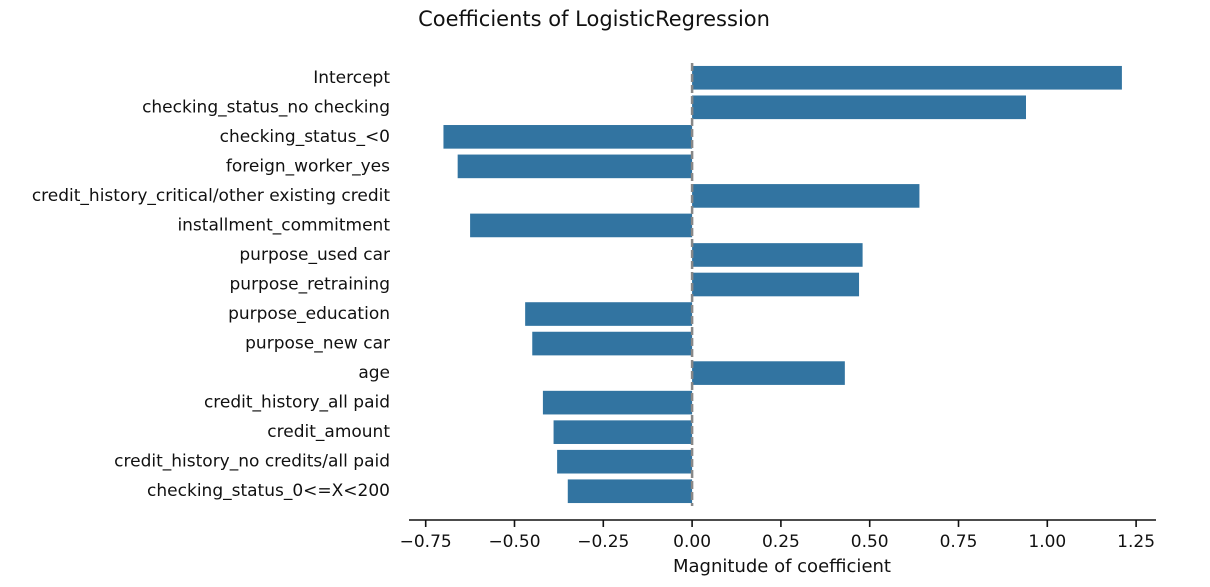 This screenshot has width=1210, height=587. I want to click on y-tick-label: installment_commitment, so click(283, 225).